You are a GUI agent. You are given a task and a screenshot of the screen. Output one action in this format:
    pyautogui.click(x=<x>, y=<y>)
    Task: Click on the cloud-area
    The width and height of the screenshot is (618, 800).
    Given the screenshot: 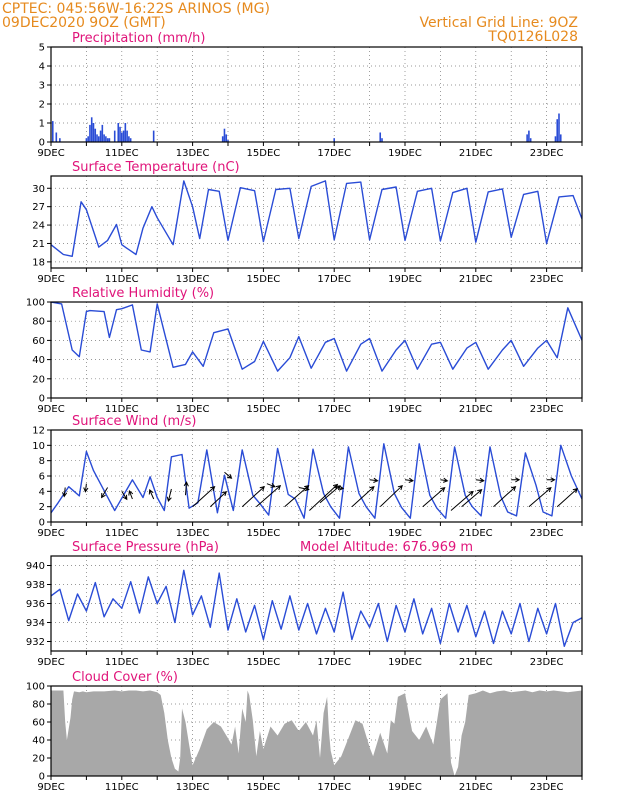 What is the action you would take?
    pyautogui.click(x=316, y=733)
    